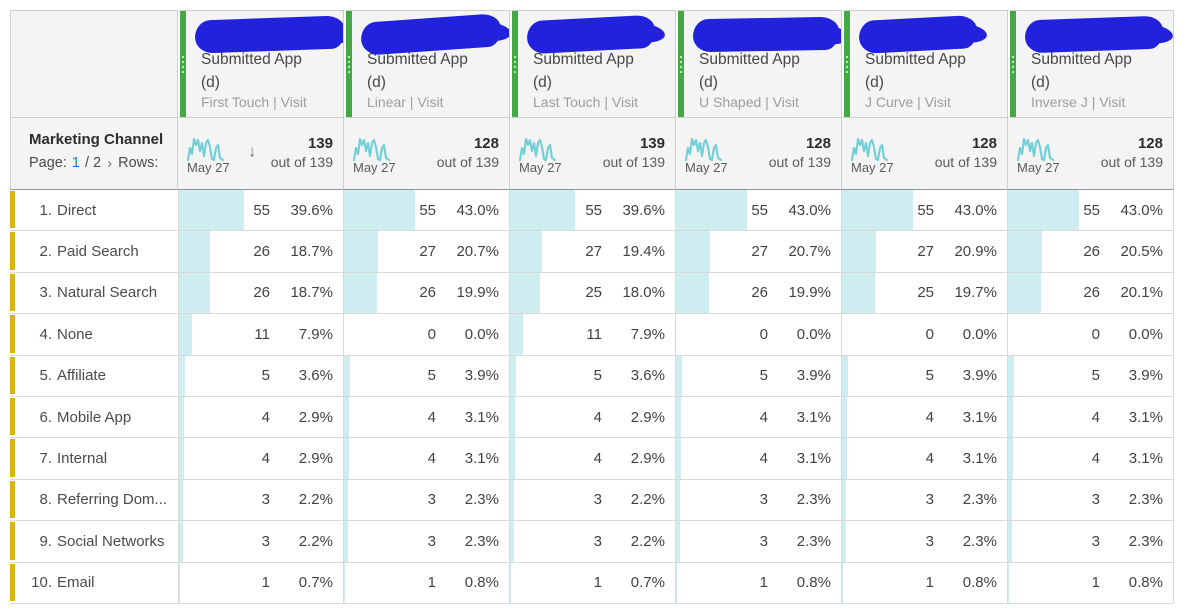 This screenshot has width=1184, height=615. Describe the element at coordinates (94, 459) in the screenshot. I see `row-header: 7. Internal` at that location.